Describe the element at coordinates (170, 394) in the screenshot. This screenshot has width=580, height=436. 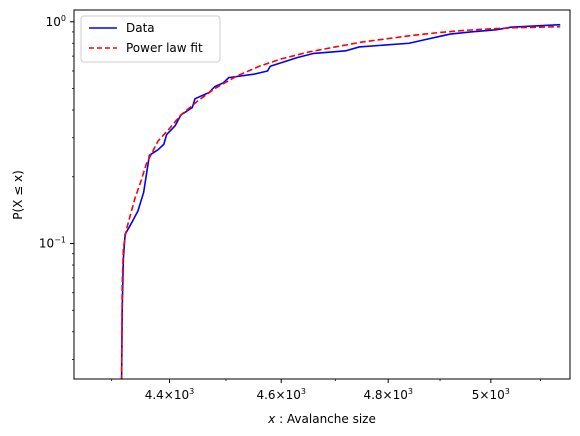
I see `x-tick-label: 4.4×103` at that location.